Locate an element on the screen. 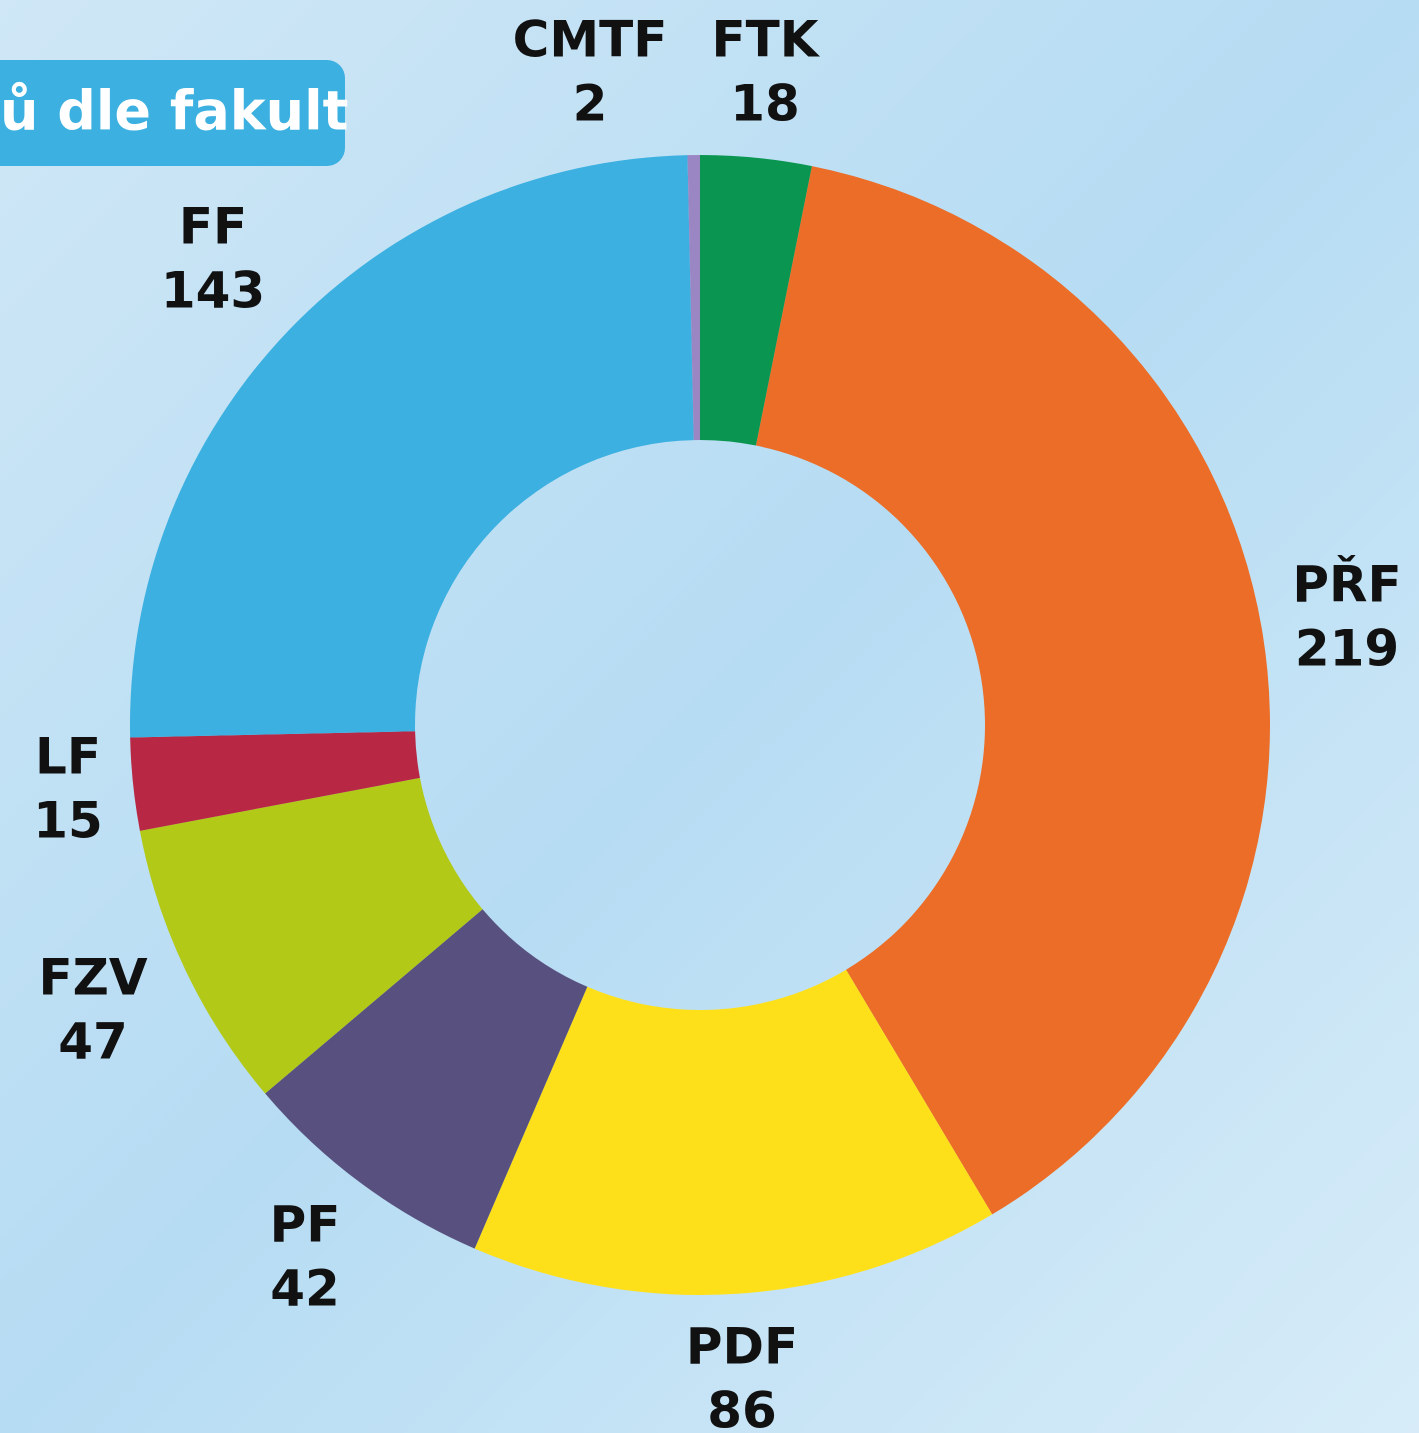  value-label: 47 is located at coordinates (93, 1042).